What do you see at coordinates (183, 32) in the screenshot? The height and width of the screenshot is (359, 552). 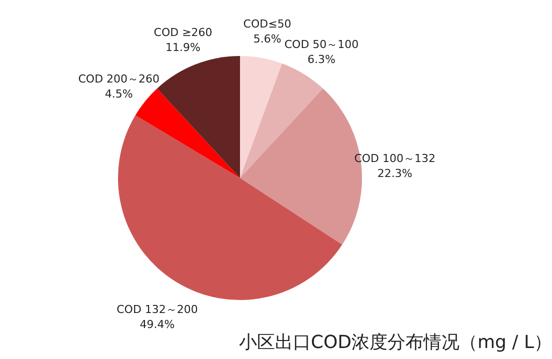 I see `slice-label: COD ≥260` at bounding box center [183, 32].